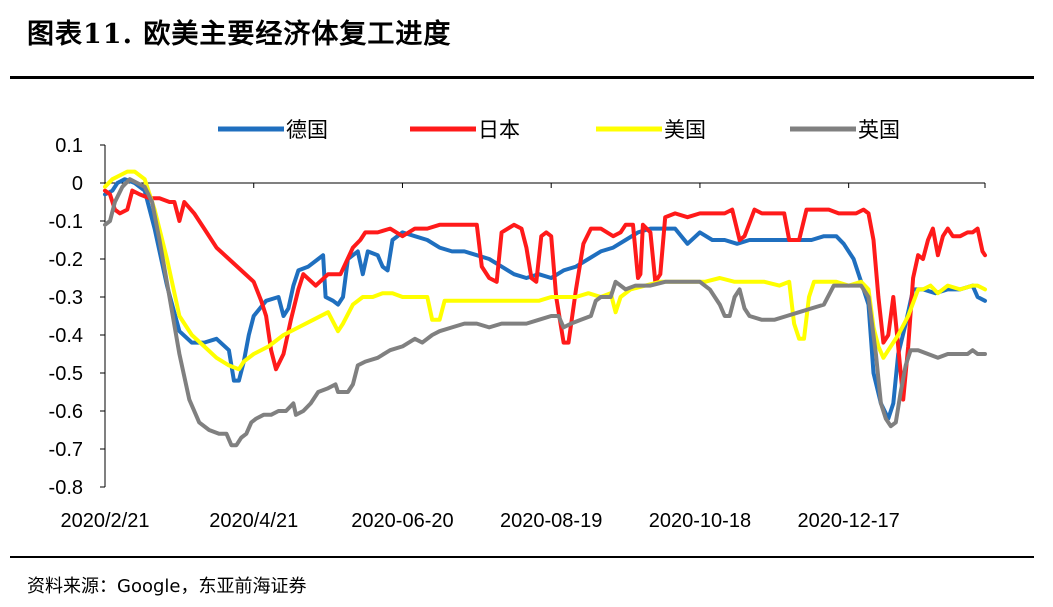 The height and width of the screenshot is (607, 1053). Describe the element at coordinates (307, 130) in the screenshot. I see `legend-label: 德国` at that location.